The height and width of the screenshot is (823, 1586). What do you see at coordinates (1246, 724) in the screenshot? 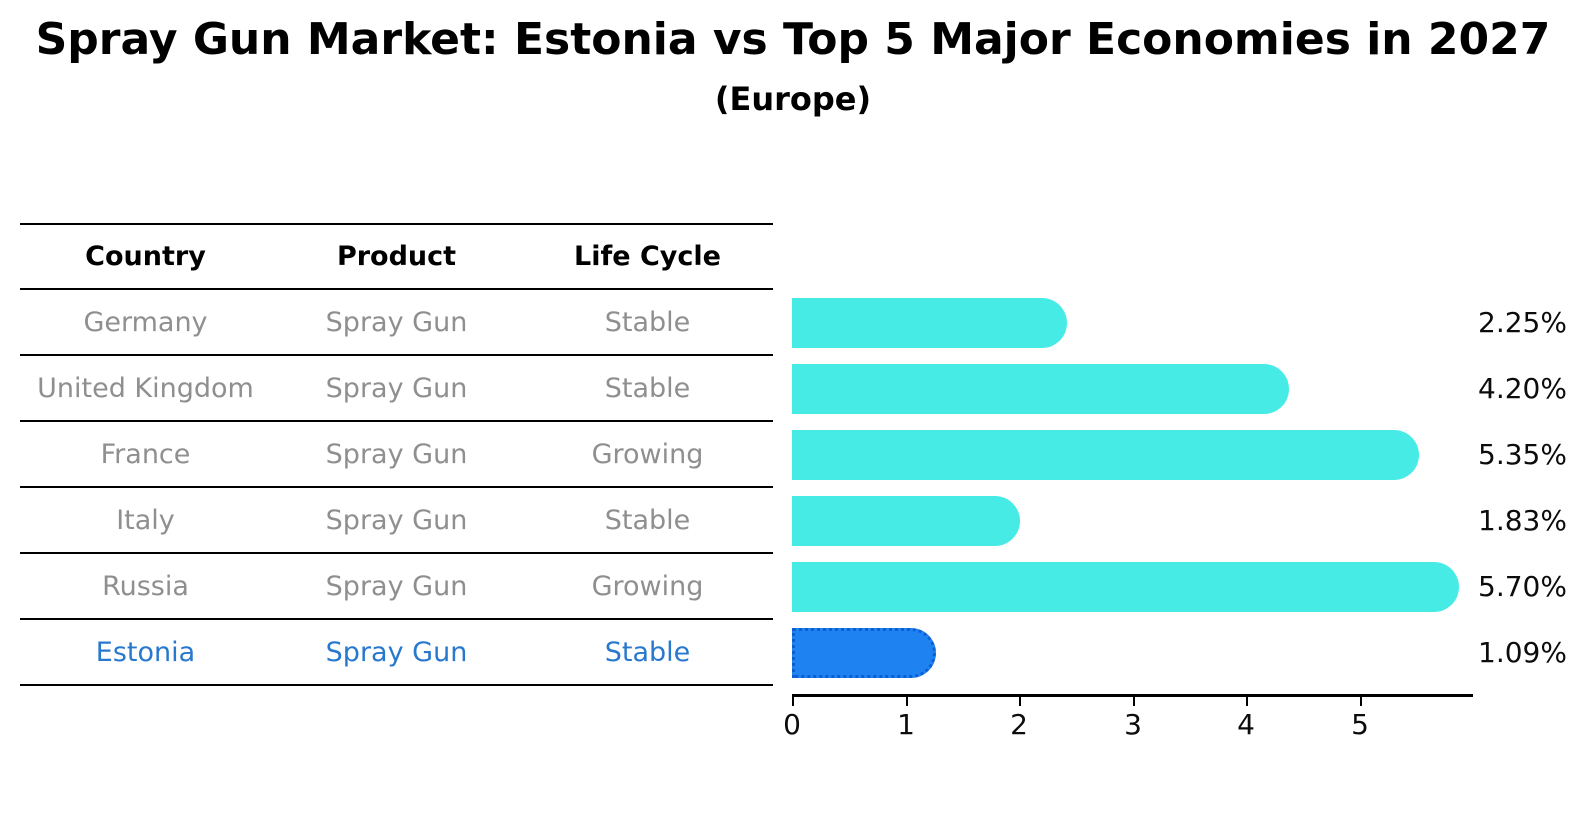
I see `x-axis-tick-label: 4` at bounding box center [1246, 724].